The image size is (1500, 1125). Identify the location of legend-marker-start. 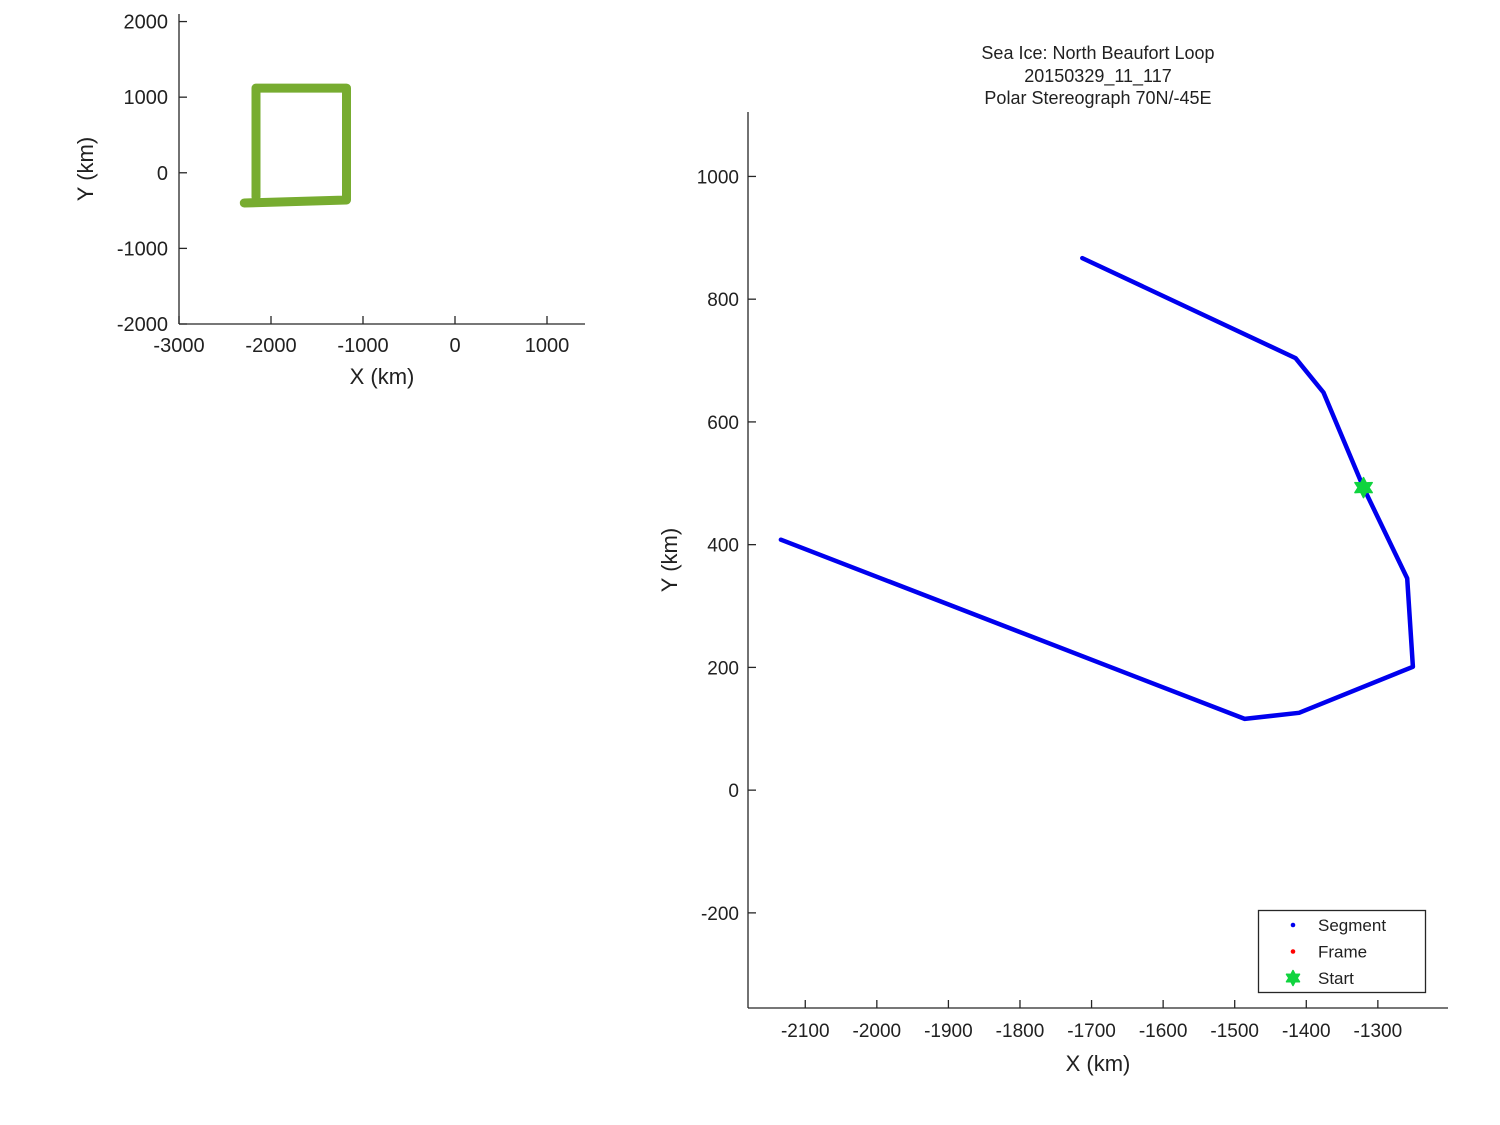
(1293, 978).